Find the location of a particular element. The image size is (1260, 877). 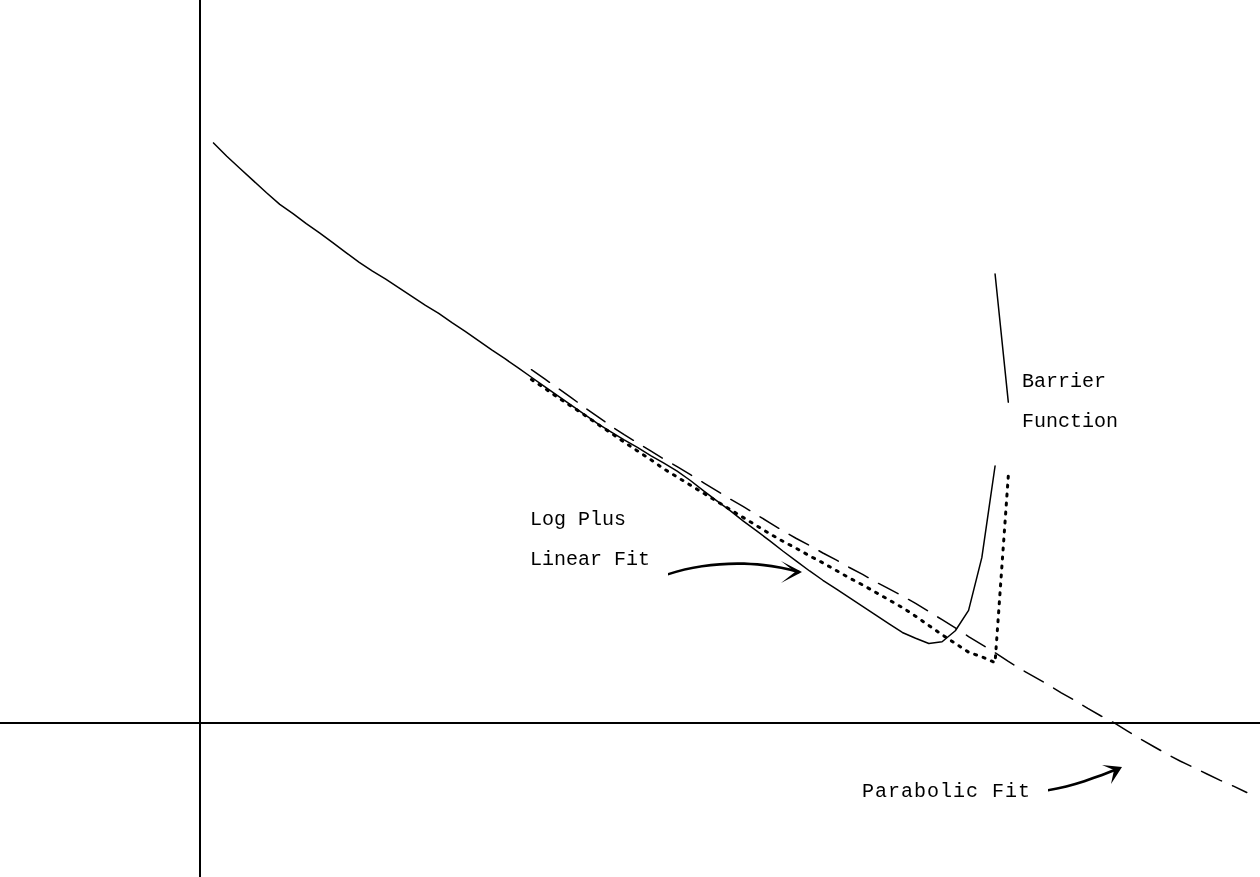

text: Barrier Function is located at coordinates (1070, 402).